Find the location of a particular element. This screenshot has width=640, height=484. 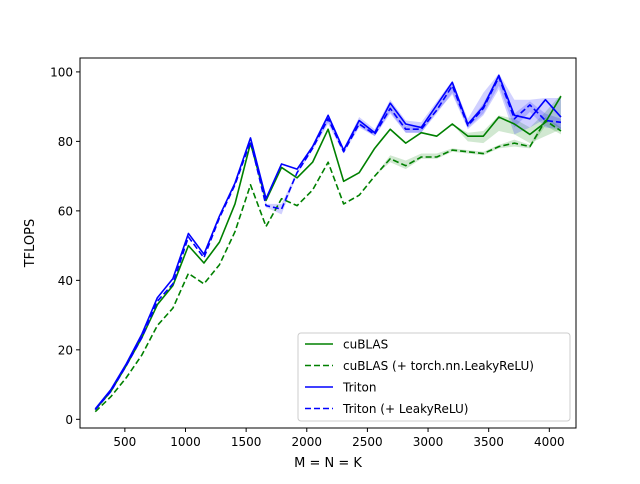

x-tick-label: 3500 is located at coordinates (488, 442).